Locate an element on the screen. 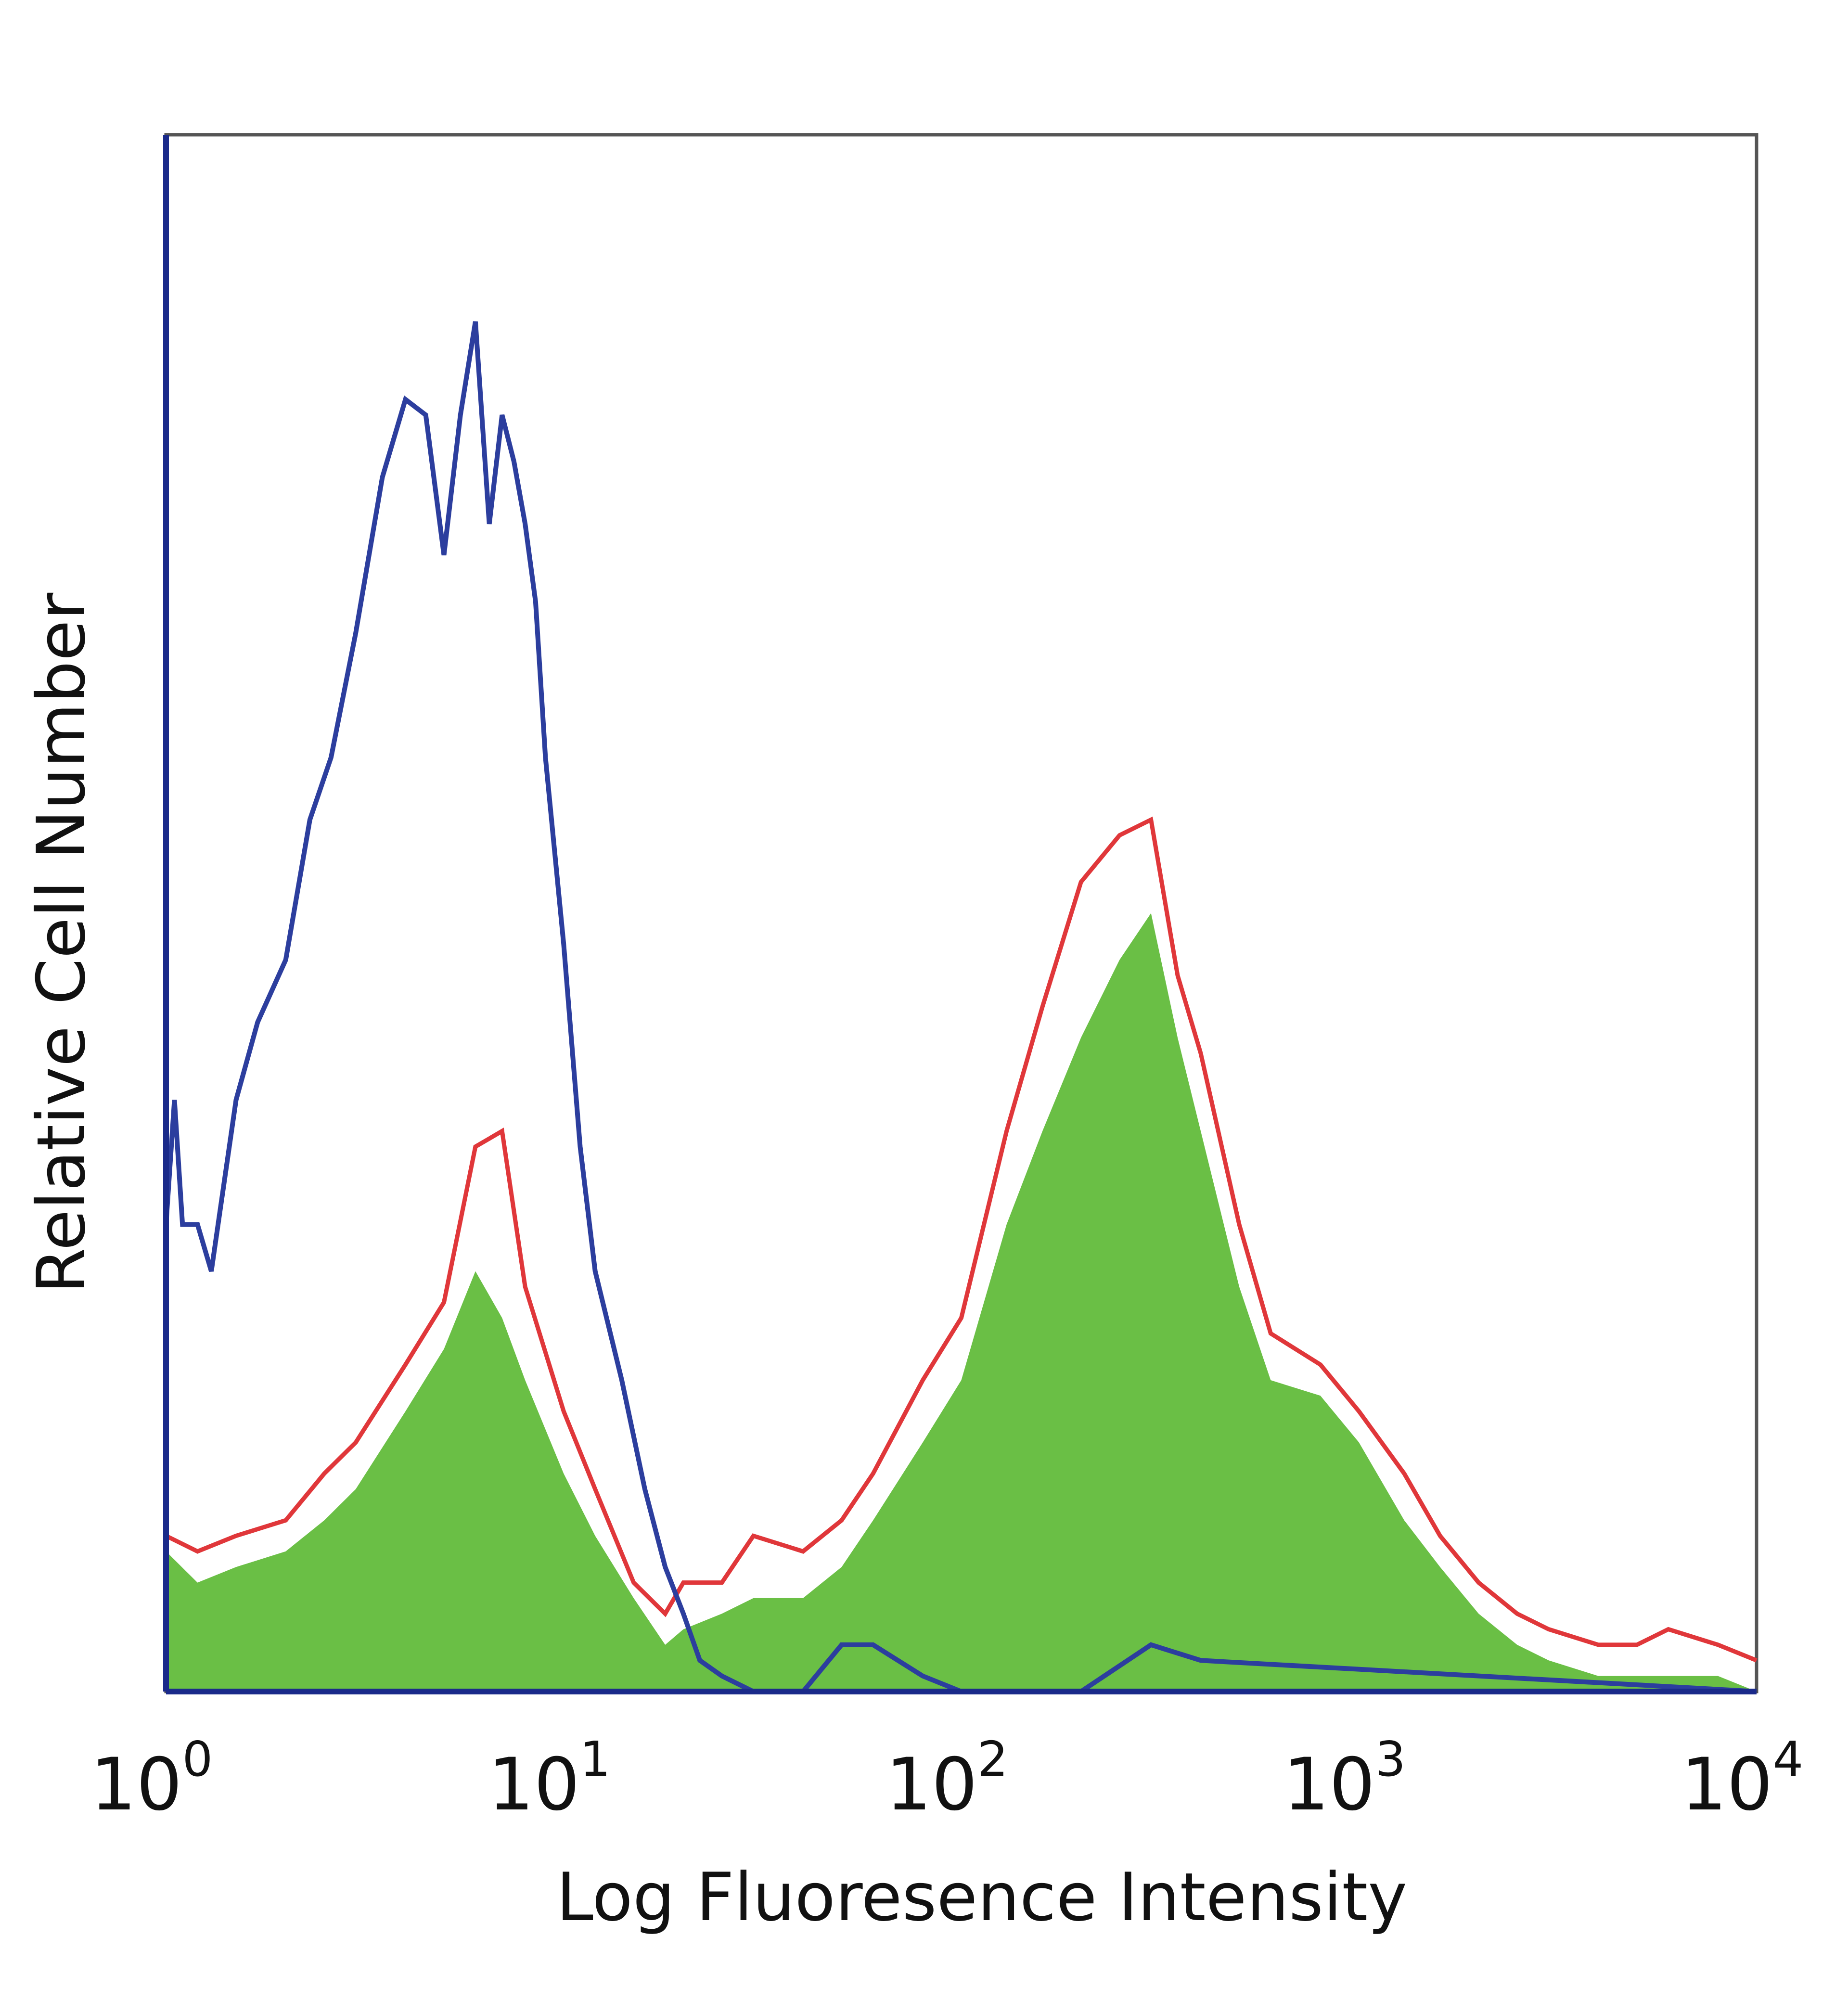 This screenshot has height=2000, width=1848. x-tick-base-0: 10 is located at coordinates (136, 1785).